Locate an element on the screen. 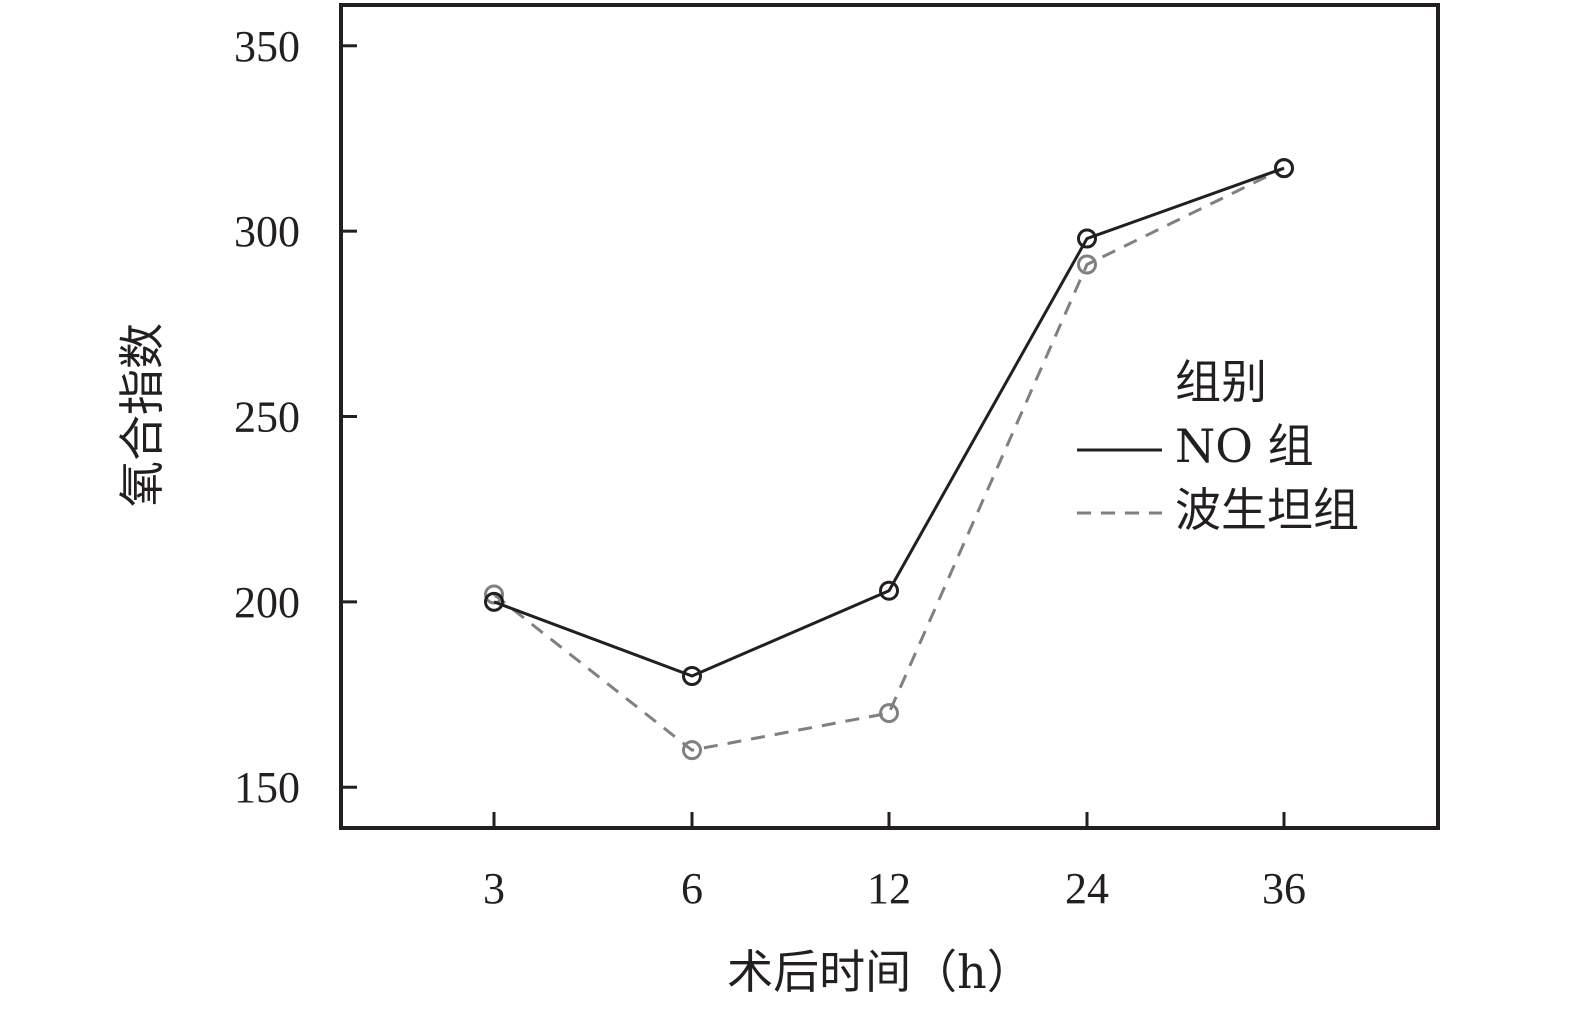  x-tick-label: 24 is located at coordinates (1087, 888).